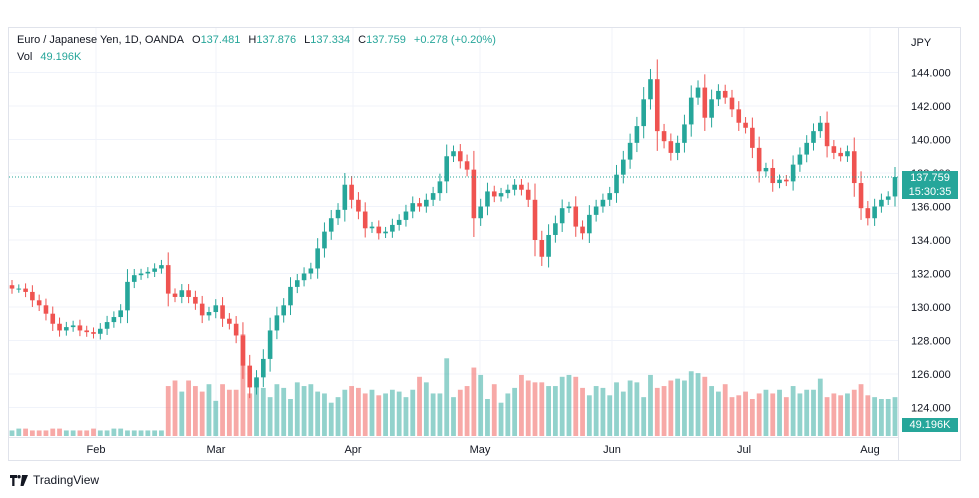 The height and width of the screenshot is (498, 979). I want to click on brand-name: TradingView, so click(66, 480).